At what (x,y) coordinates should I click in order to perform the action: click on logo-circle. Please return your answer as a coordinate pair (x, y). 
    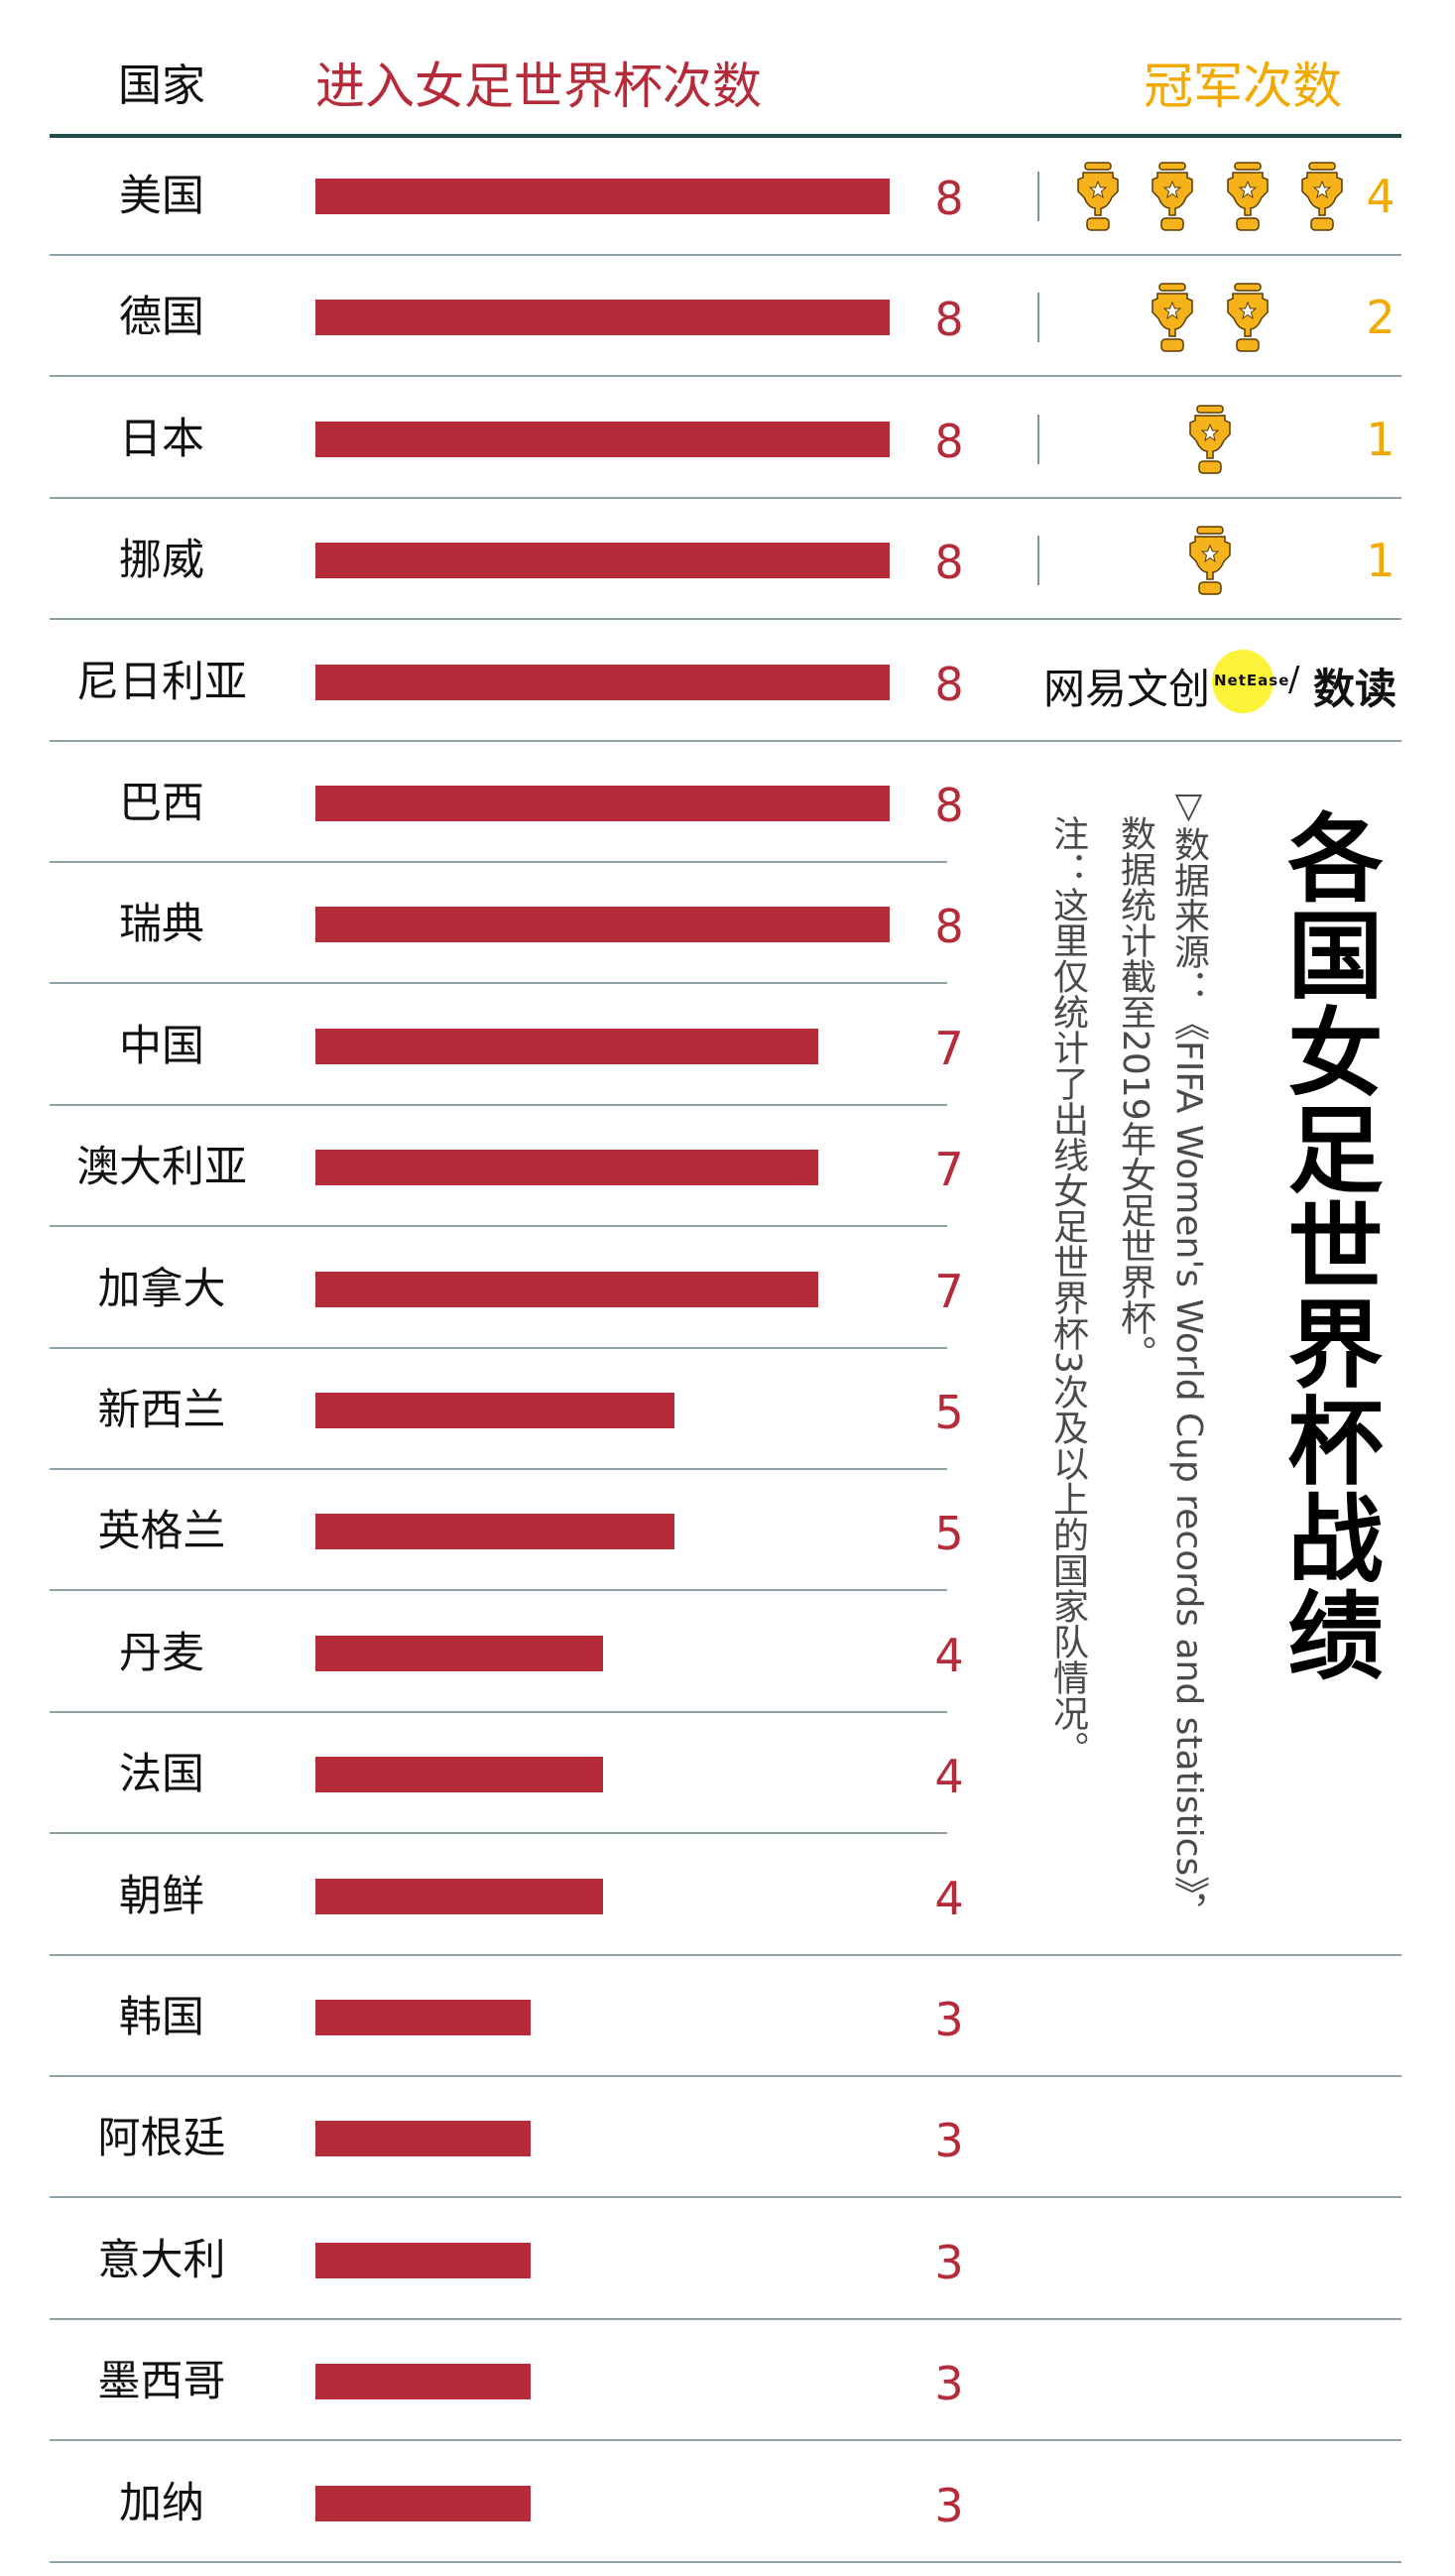
    Looking at the image, I should click on (1242, 681).